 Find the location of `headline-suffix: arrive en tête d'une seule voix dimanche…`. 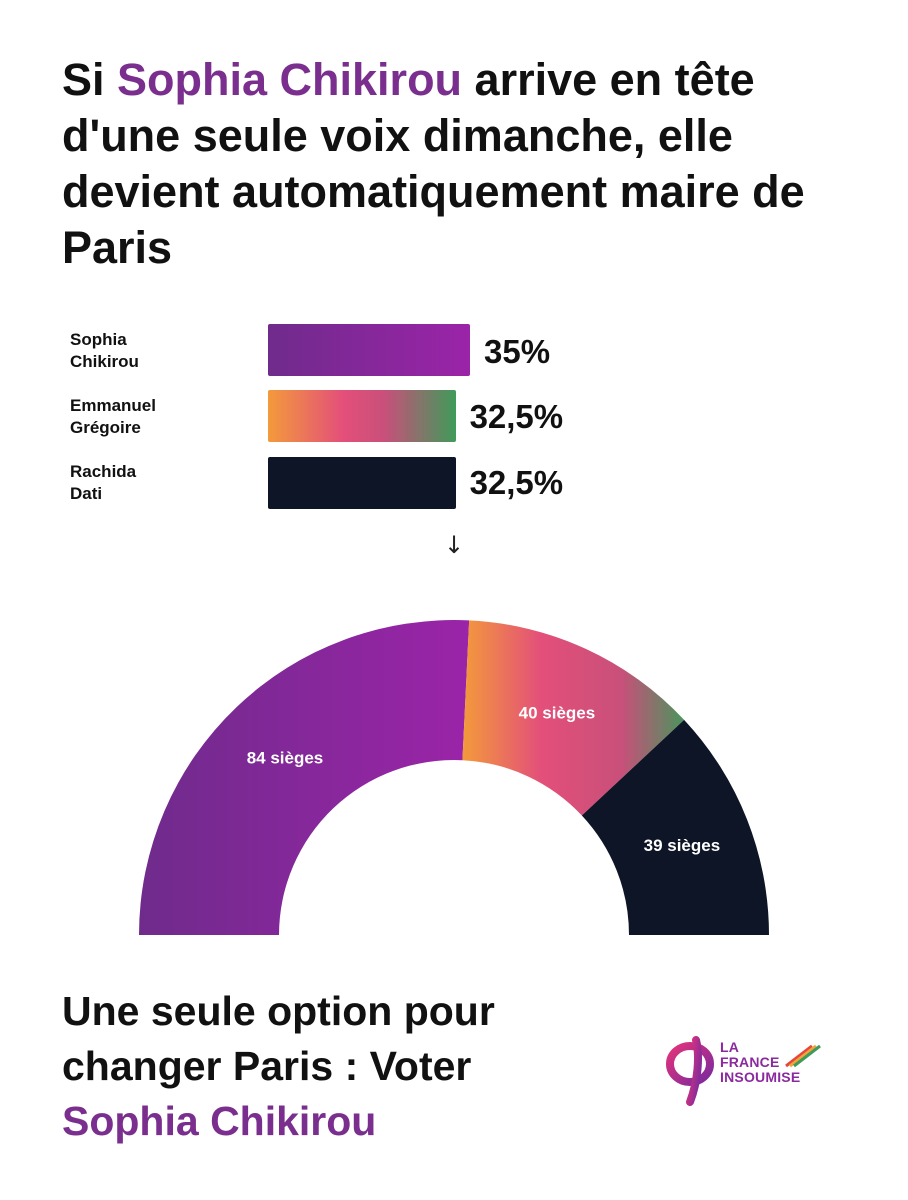

headline-suffix: arrive en tête d'une seule voix dimanche… is located at coordinates (433, 163).